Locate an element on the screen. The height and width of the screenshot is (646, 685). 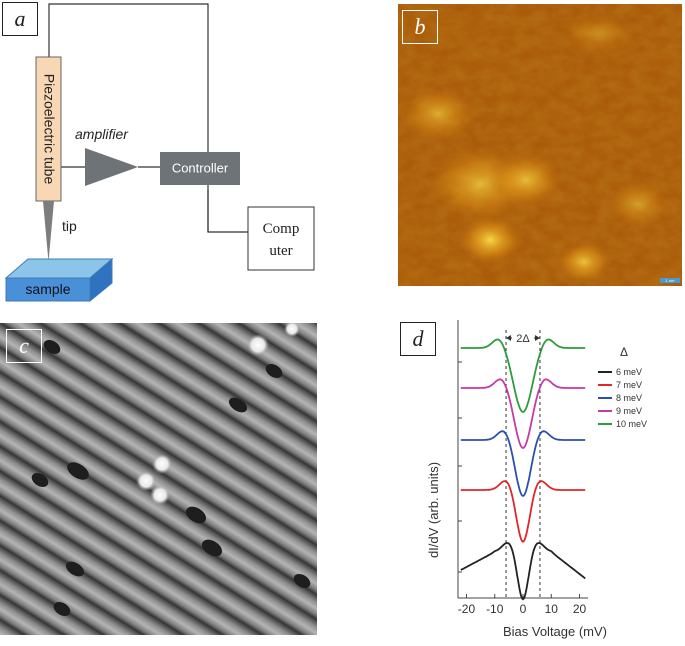
panel-b-label: b is located at coordinates (420, 27).